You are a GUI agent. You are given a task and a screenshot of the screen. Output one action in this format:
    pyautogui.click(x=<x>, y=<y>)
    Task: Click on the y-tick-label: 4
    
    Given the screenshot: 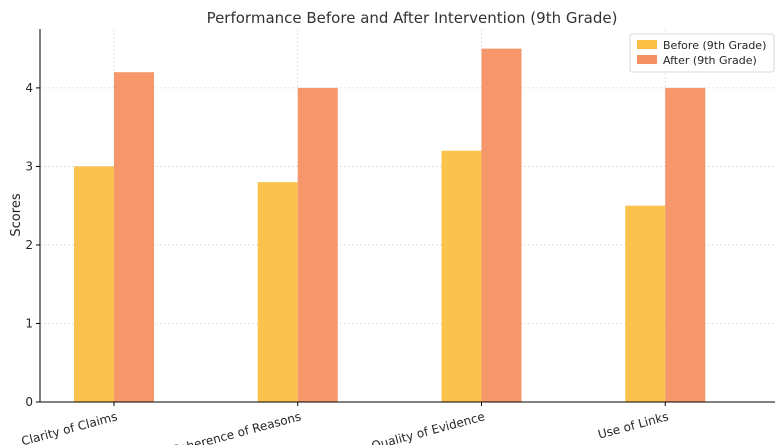 What is the action you would take?
    pyautogui.click(x=29, y=88)
    